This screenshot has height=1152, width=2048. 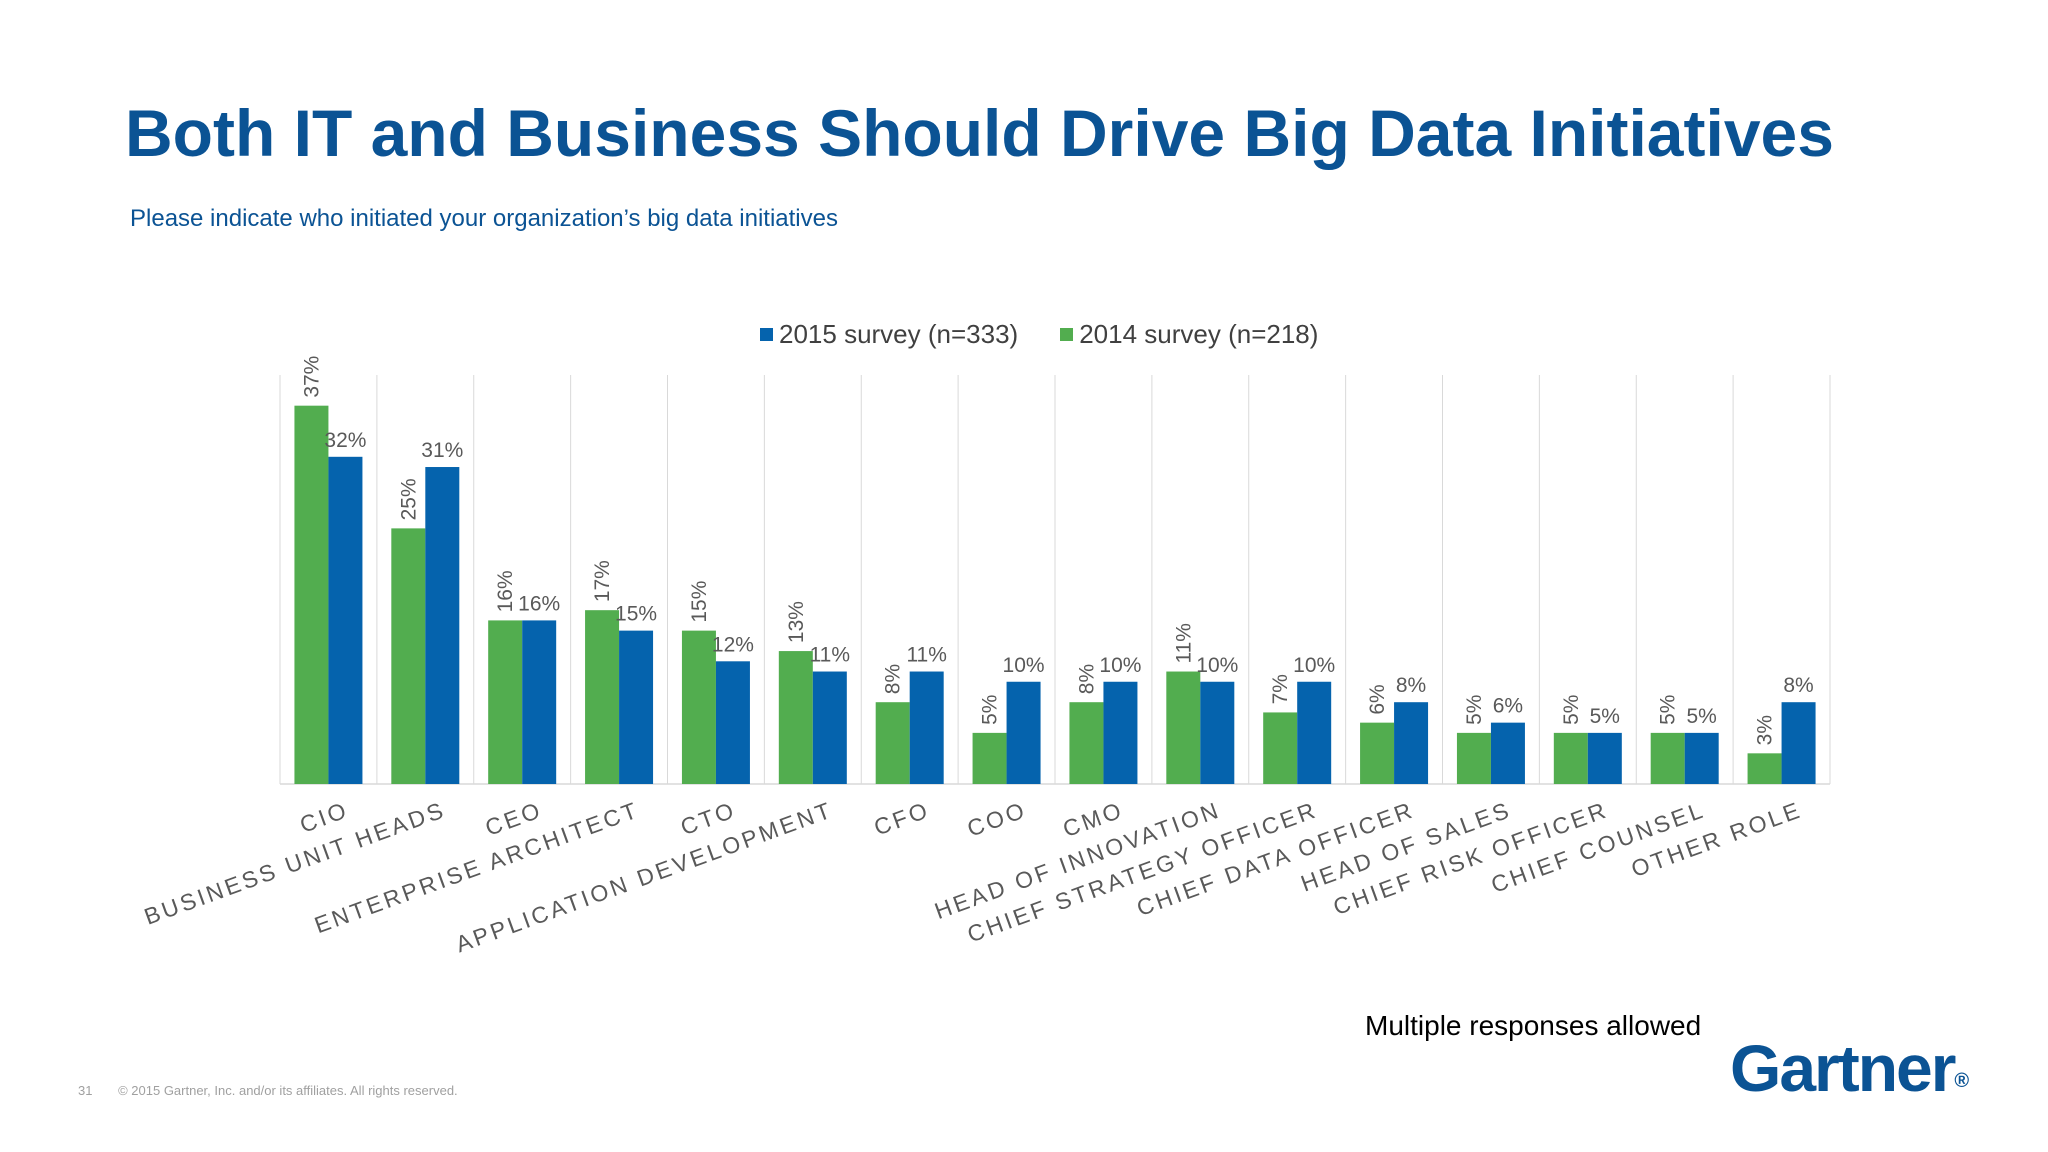 I want to click on data-label-2014: 3%, so click(x=1765, y=730).